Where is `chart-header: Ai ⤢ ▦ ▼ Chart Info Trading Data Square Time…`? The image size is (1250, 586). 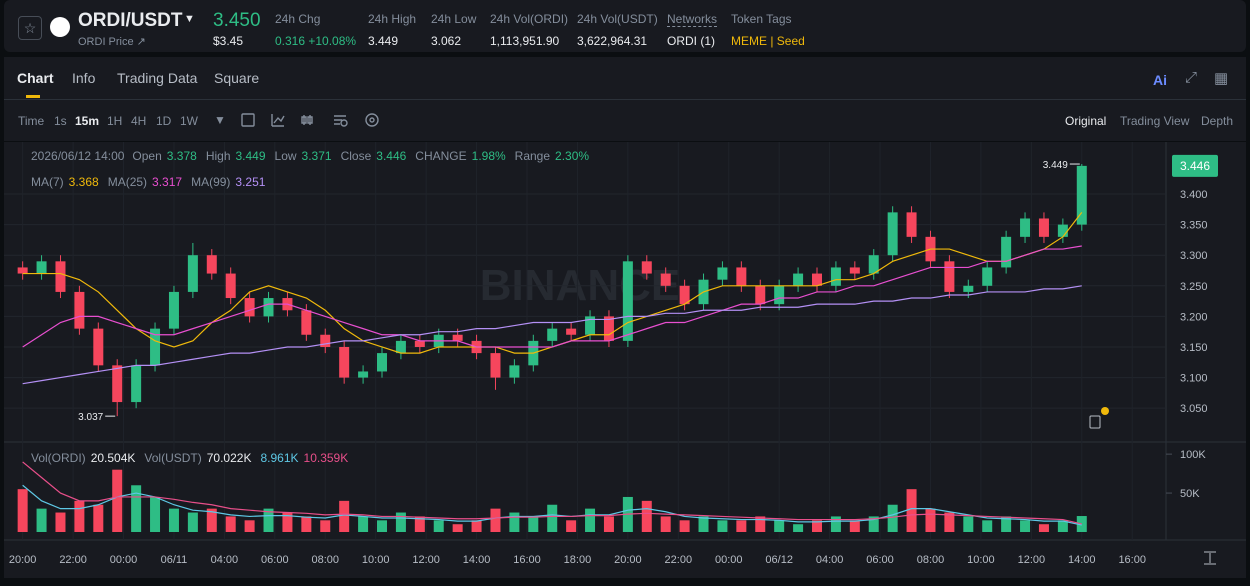
chart-header: Ai ⤢ ▦ ▼ Chart Info Trading Data Square Time… is located at coordinates (625, 99).